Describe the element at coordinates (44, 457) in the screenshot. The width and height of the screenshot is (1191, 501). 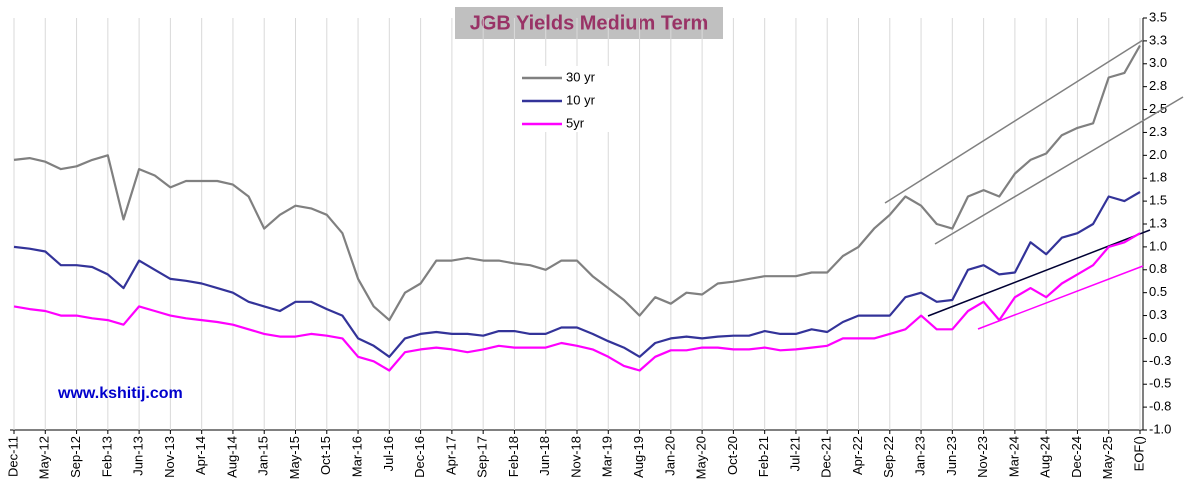
I see `x-tick-label: May-12` at that location.